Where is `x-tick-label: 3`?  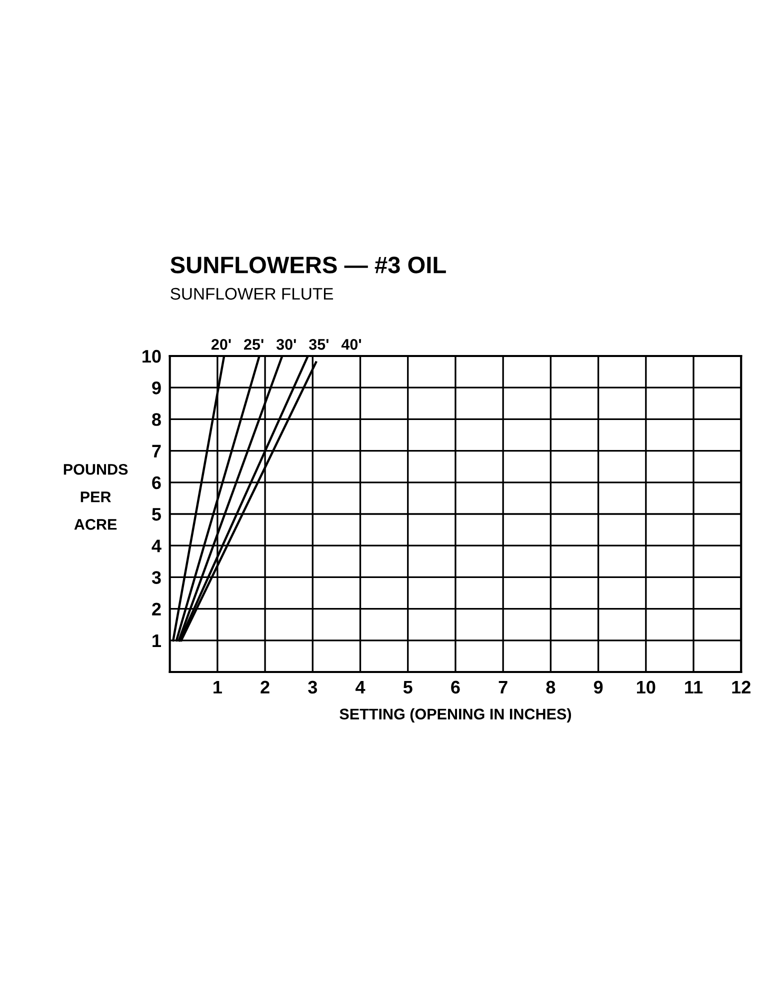
x-tick-label: 3 is located at coordinates (313, 687).